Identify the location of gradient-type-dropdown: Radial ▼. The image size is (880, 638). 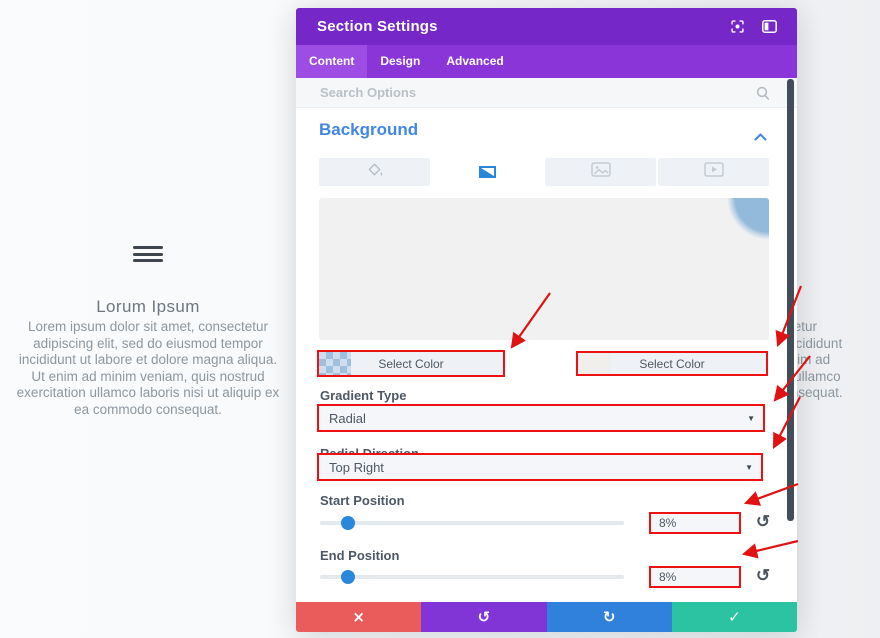
(541, 418).